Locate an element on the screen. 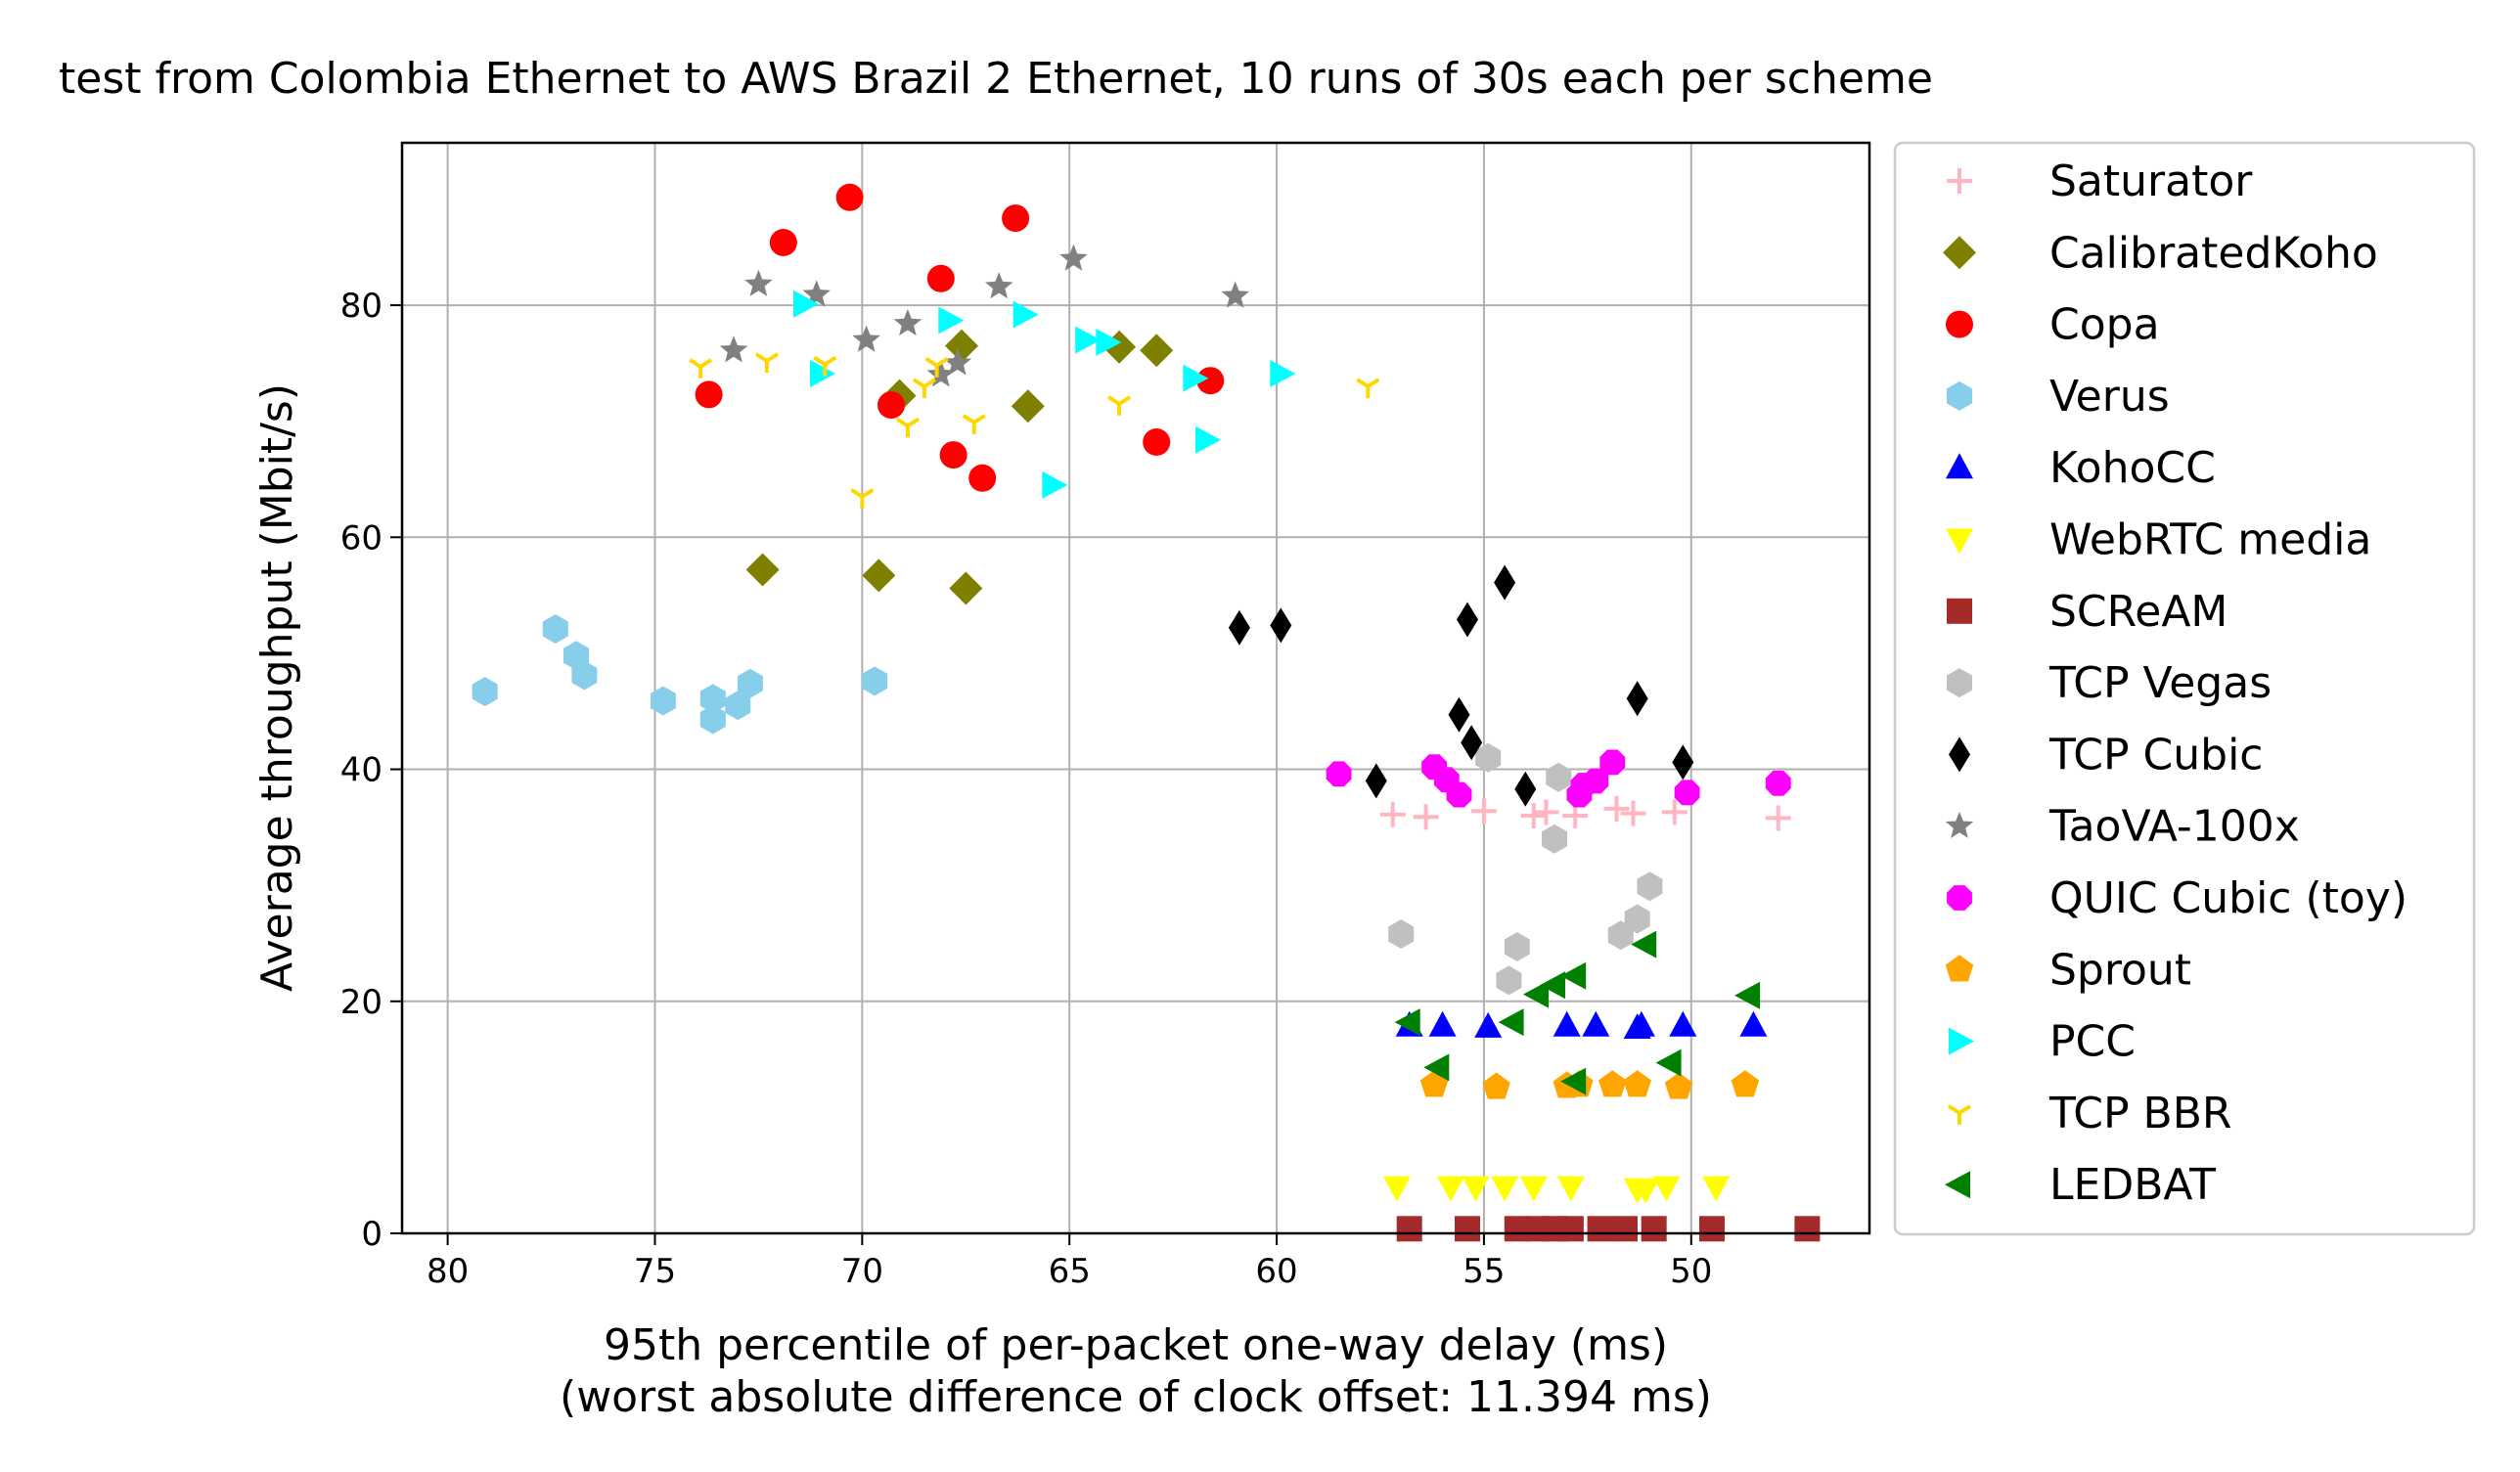  legend-marker-verus is located at coordinates (1959, 396).